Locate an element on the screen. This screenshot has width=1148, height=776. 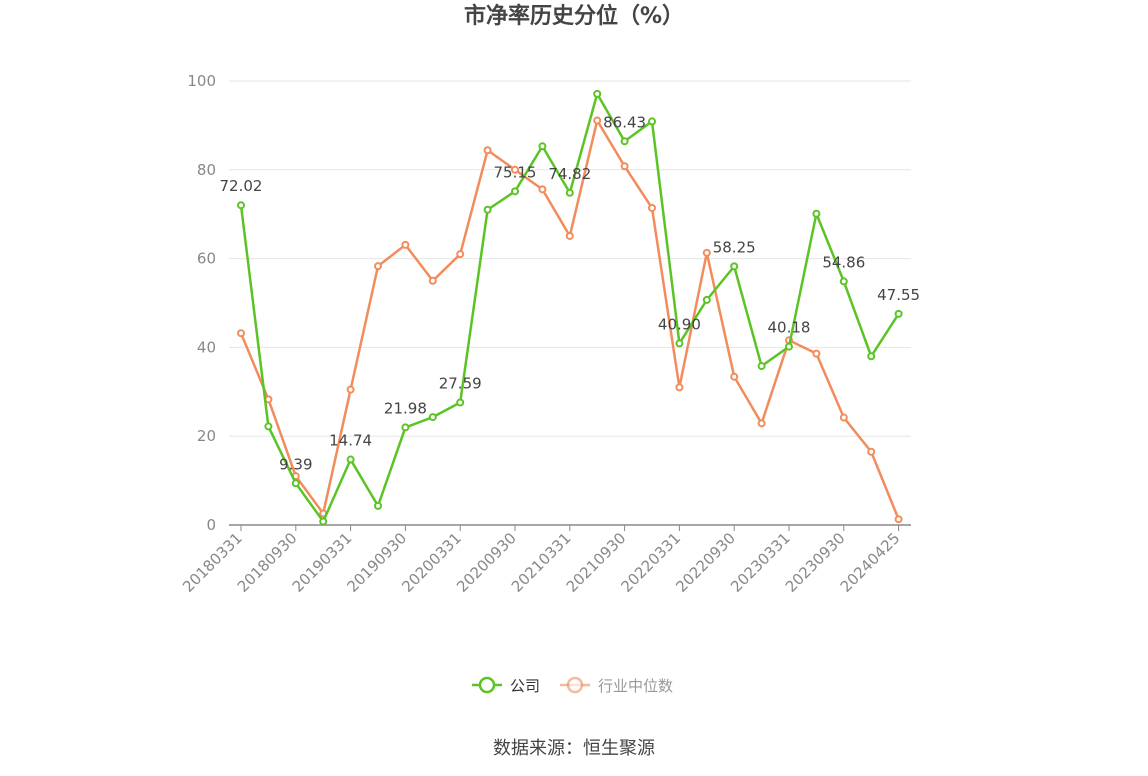
data-label: 9.39 is located at coordinates (295, 464).